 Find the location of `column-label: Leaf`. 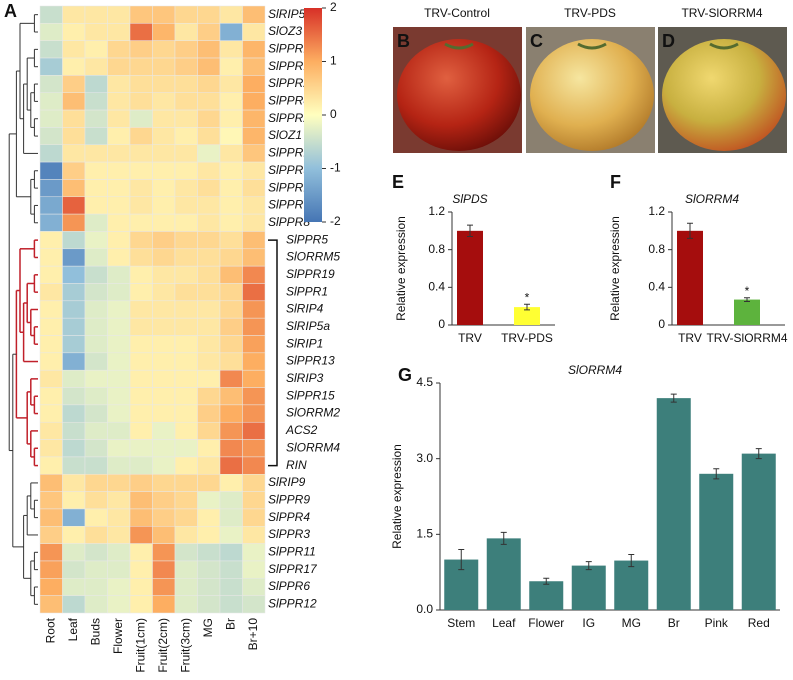

column-label: Leaf is located at coordinates (73, 629).